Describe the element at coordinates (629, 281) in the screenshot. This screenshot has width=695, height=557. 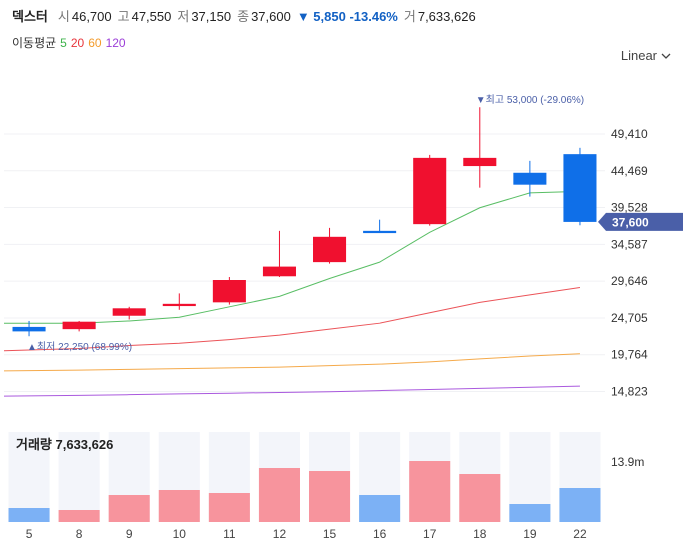
I see `y-tick-label: 29,646` at that location.